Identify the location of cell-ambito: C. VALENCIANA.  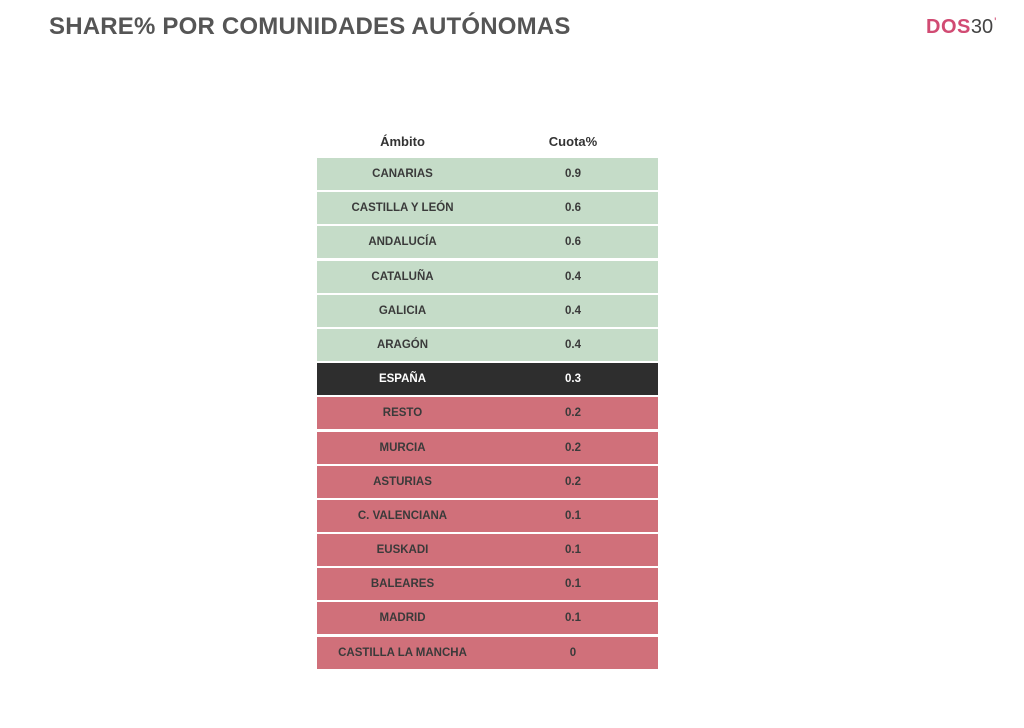
(402, 515).